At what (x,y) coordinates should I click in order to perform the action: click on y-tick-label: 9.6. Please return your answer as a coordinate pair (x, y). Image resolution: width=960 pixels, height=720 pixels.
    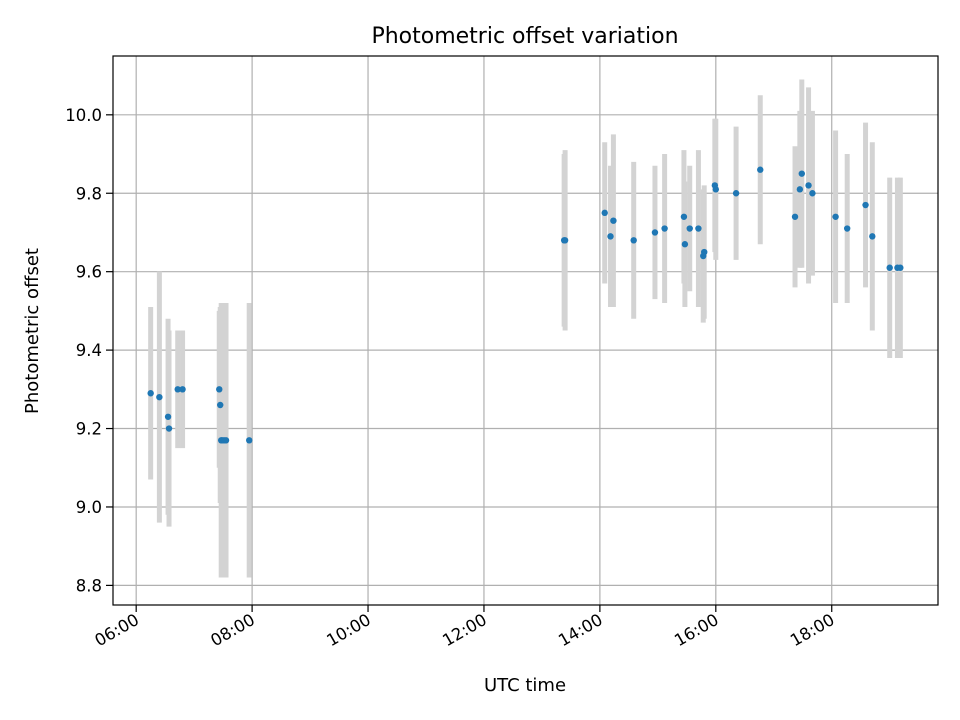
    Looking at the image, I should click on (89, 272).